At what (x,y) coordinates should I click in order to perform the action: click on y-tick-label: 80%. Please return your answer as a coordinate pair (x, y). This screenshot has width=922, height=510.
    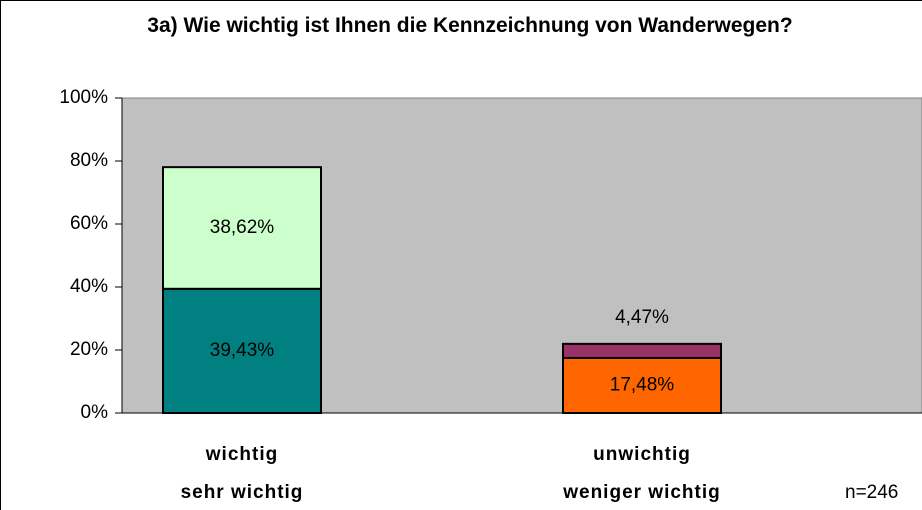
    Looking at the image, I should click on (89, 160).